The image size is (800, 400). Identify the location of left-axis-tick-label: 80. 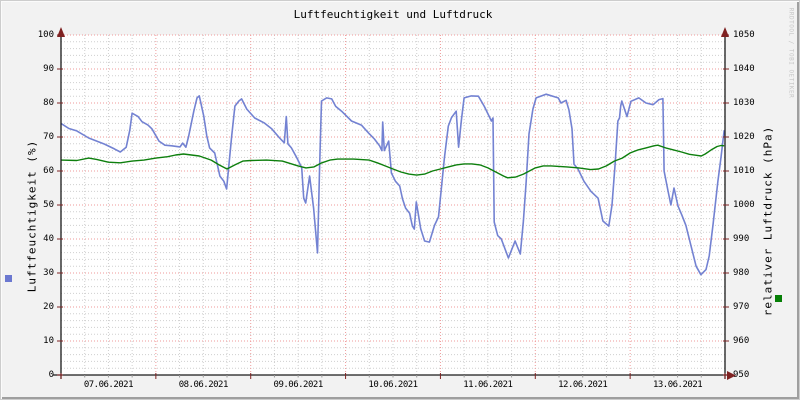
(48, 103).